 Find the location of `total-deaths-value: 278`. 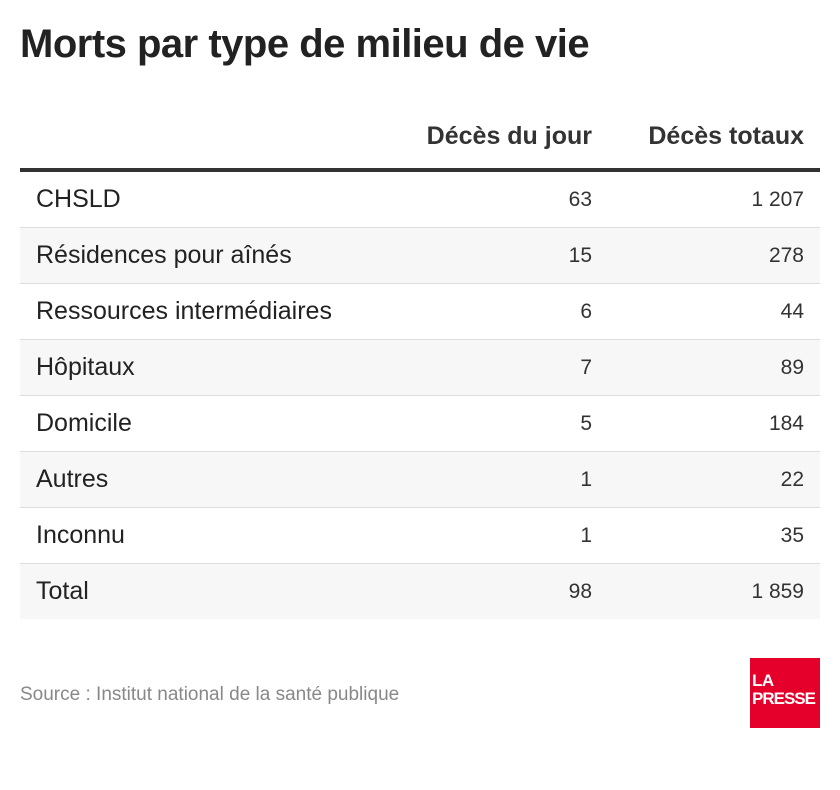

total-deaths-value: 278 is located at coordinates (786, 255).